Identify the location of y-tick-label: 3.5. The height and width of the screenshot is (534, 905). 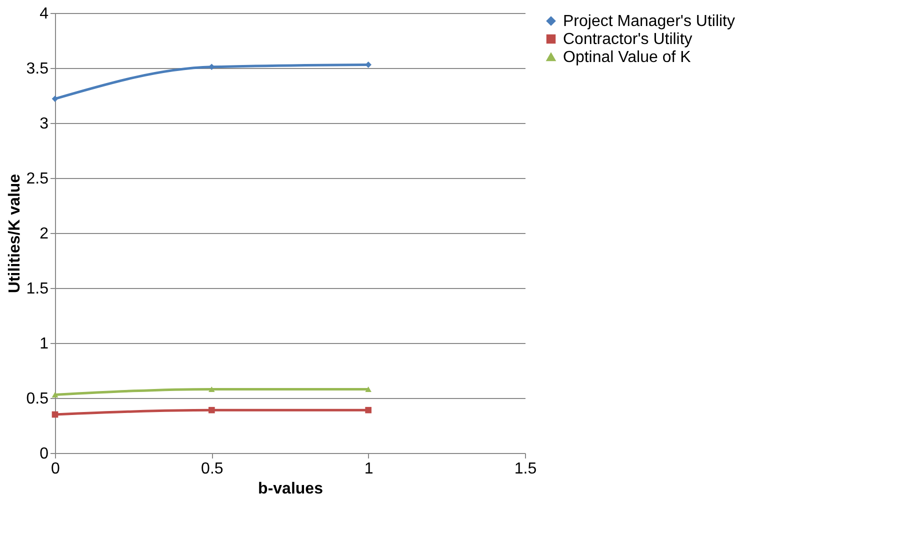
(37, 69).